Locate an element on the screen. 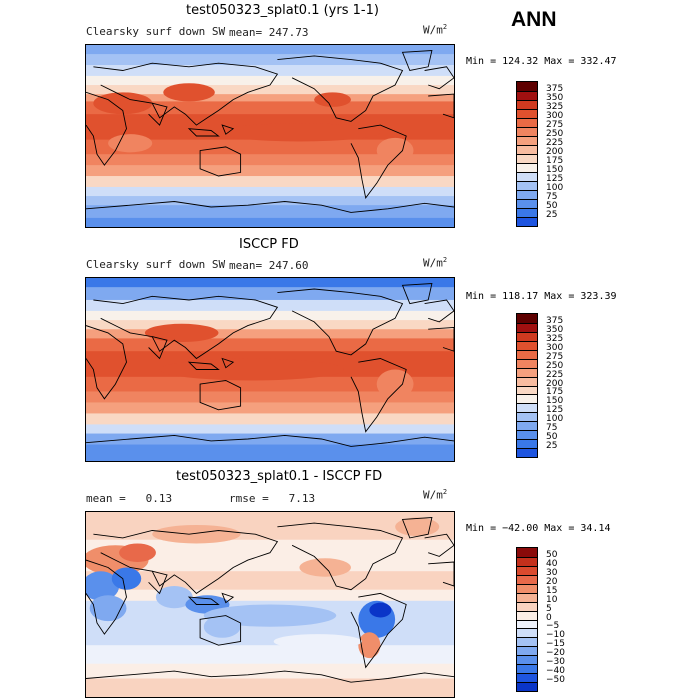  panel-diff-colorbar is located at coordinates (527, 619).